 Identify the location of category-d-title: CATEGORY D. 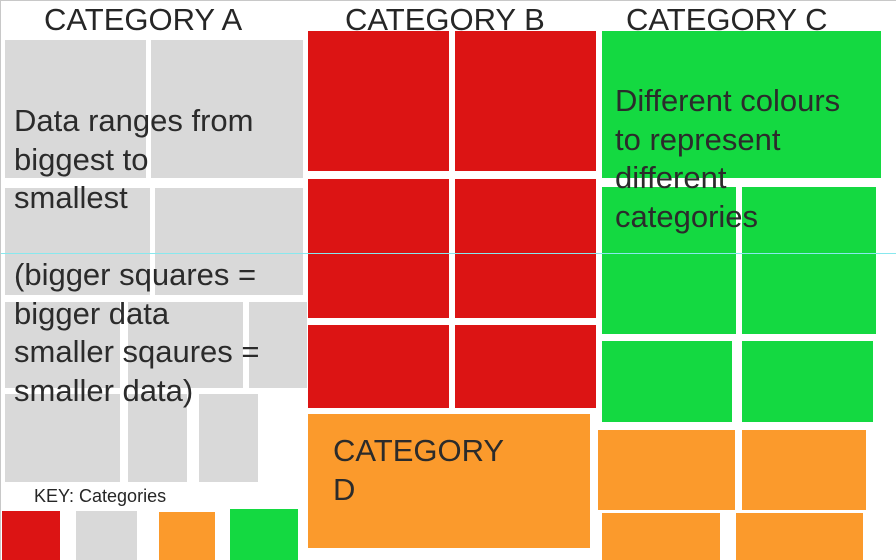
(419, 470).